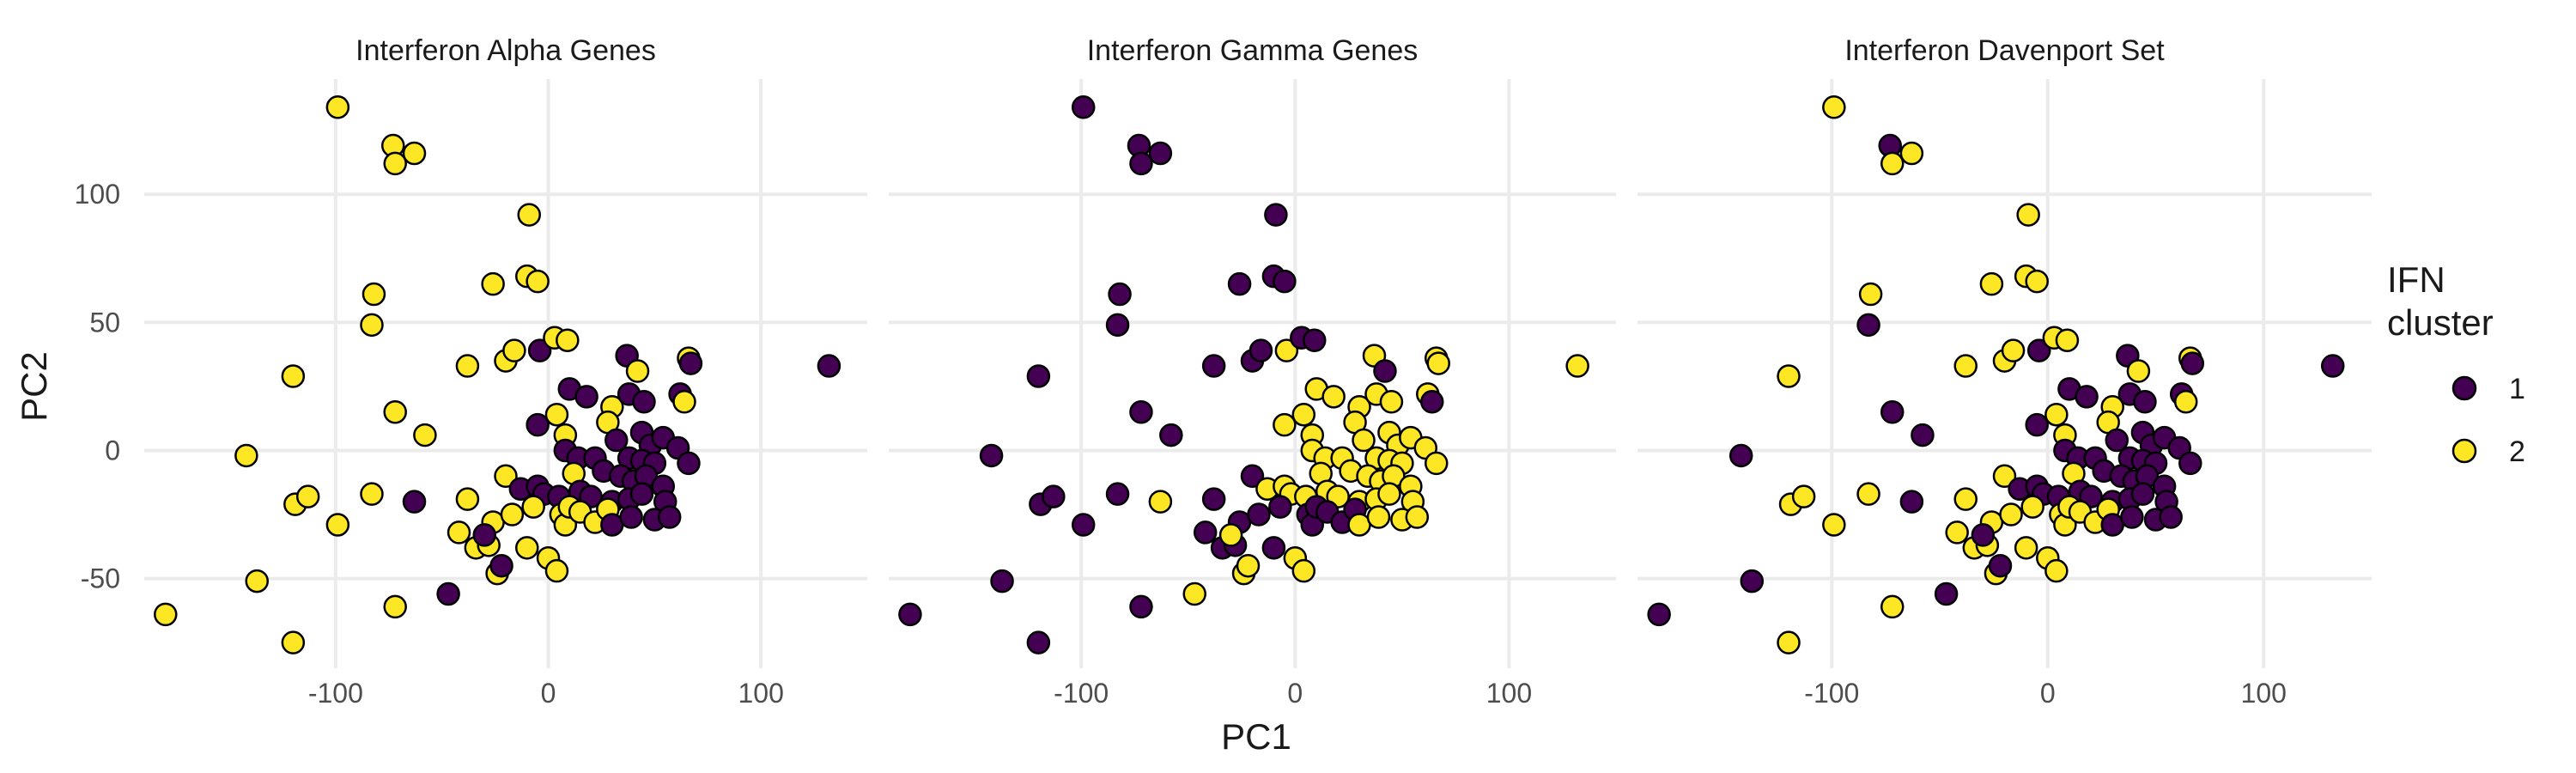 The image size is (2576, 773). I want to click on legend: IFN cluster 1 2, so click(2456, 363).